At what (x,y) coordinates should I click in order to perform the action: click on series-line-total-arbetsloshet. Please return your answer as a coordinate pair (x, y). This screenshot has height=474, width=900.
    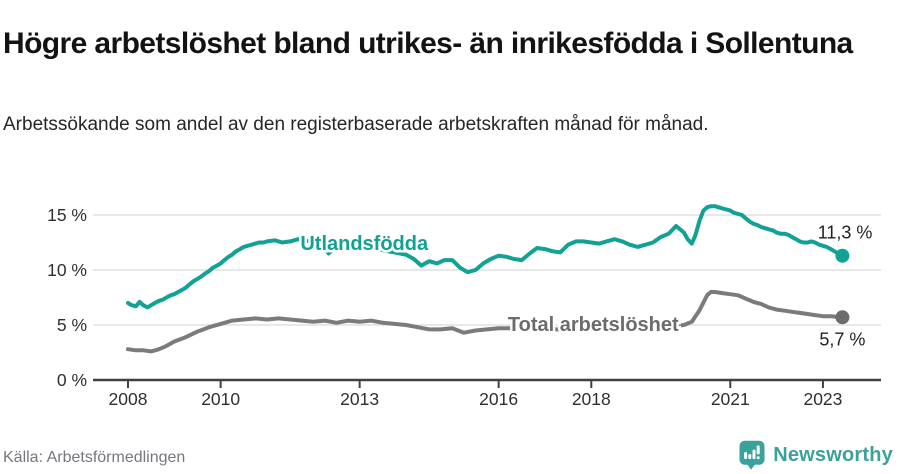
    Looking at the image, I should click on (485, 322).